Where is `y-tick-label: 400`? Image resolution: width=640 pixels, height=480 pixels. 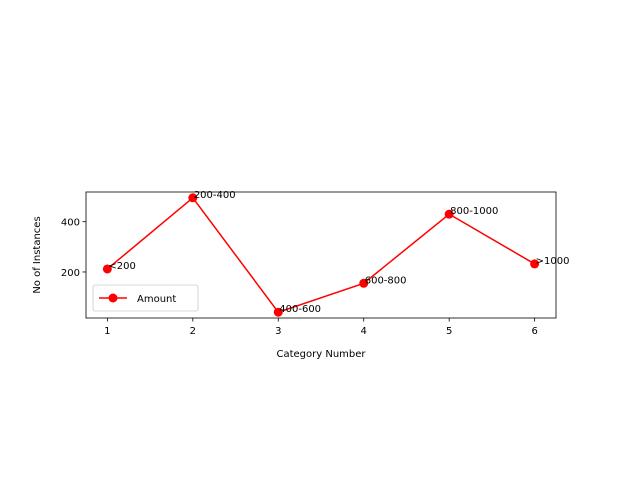 y-tick-label: 400 is located at coordinates (70, 223).